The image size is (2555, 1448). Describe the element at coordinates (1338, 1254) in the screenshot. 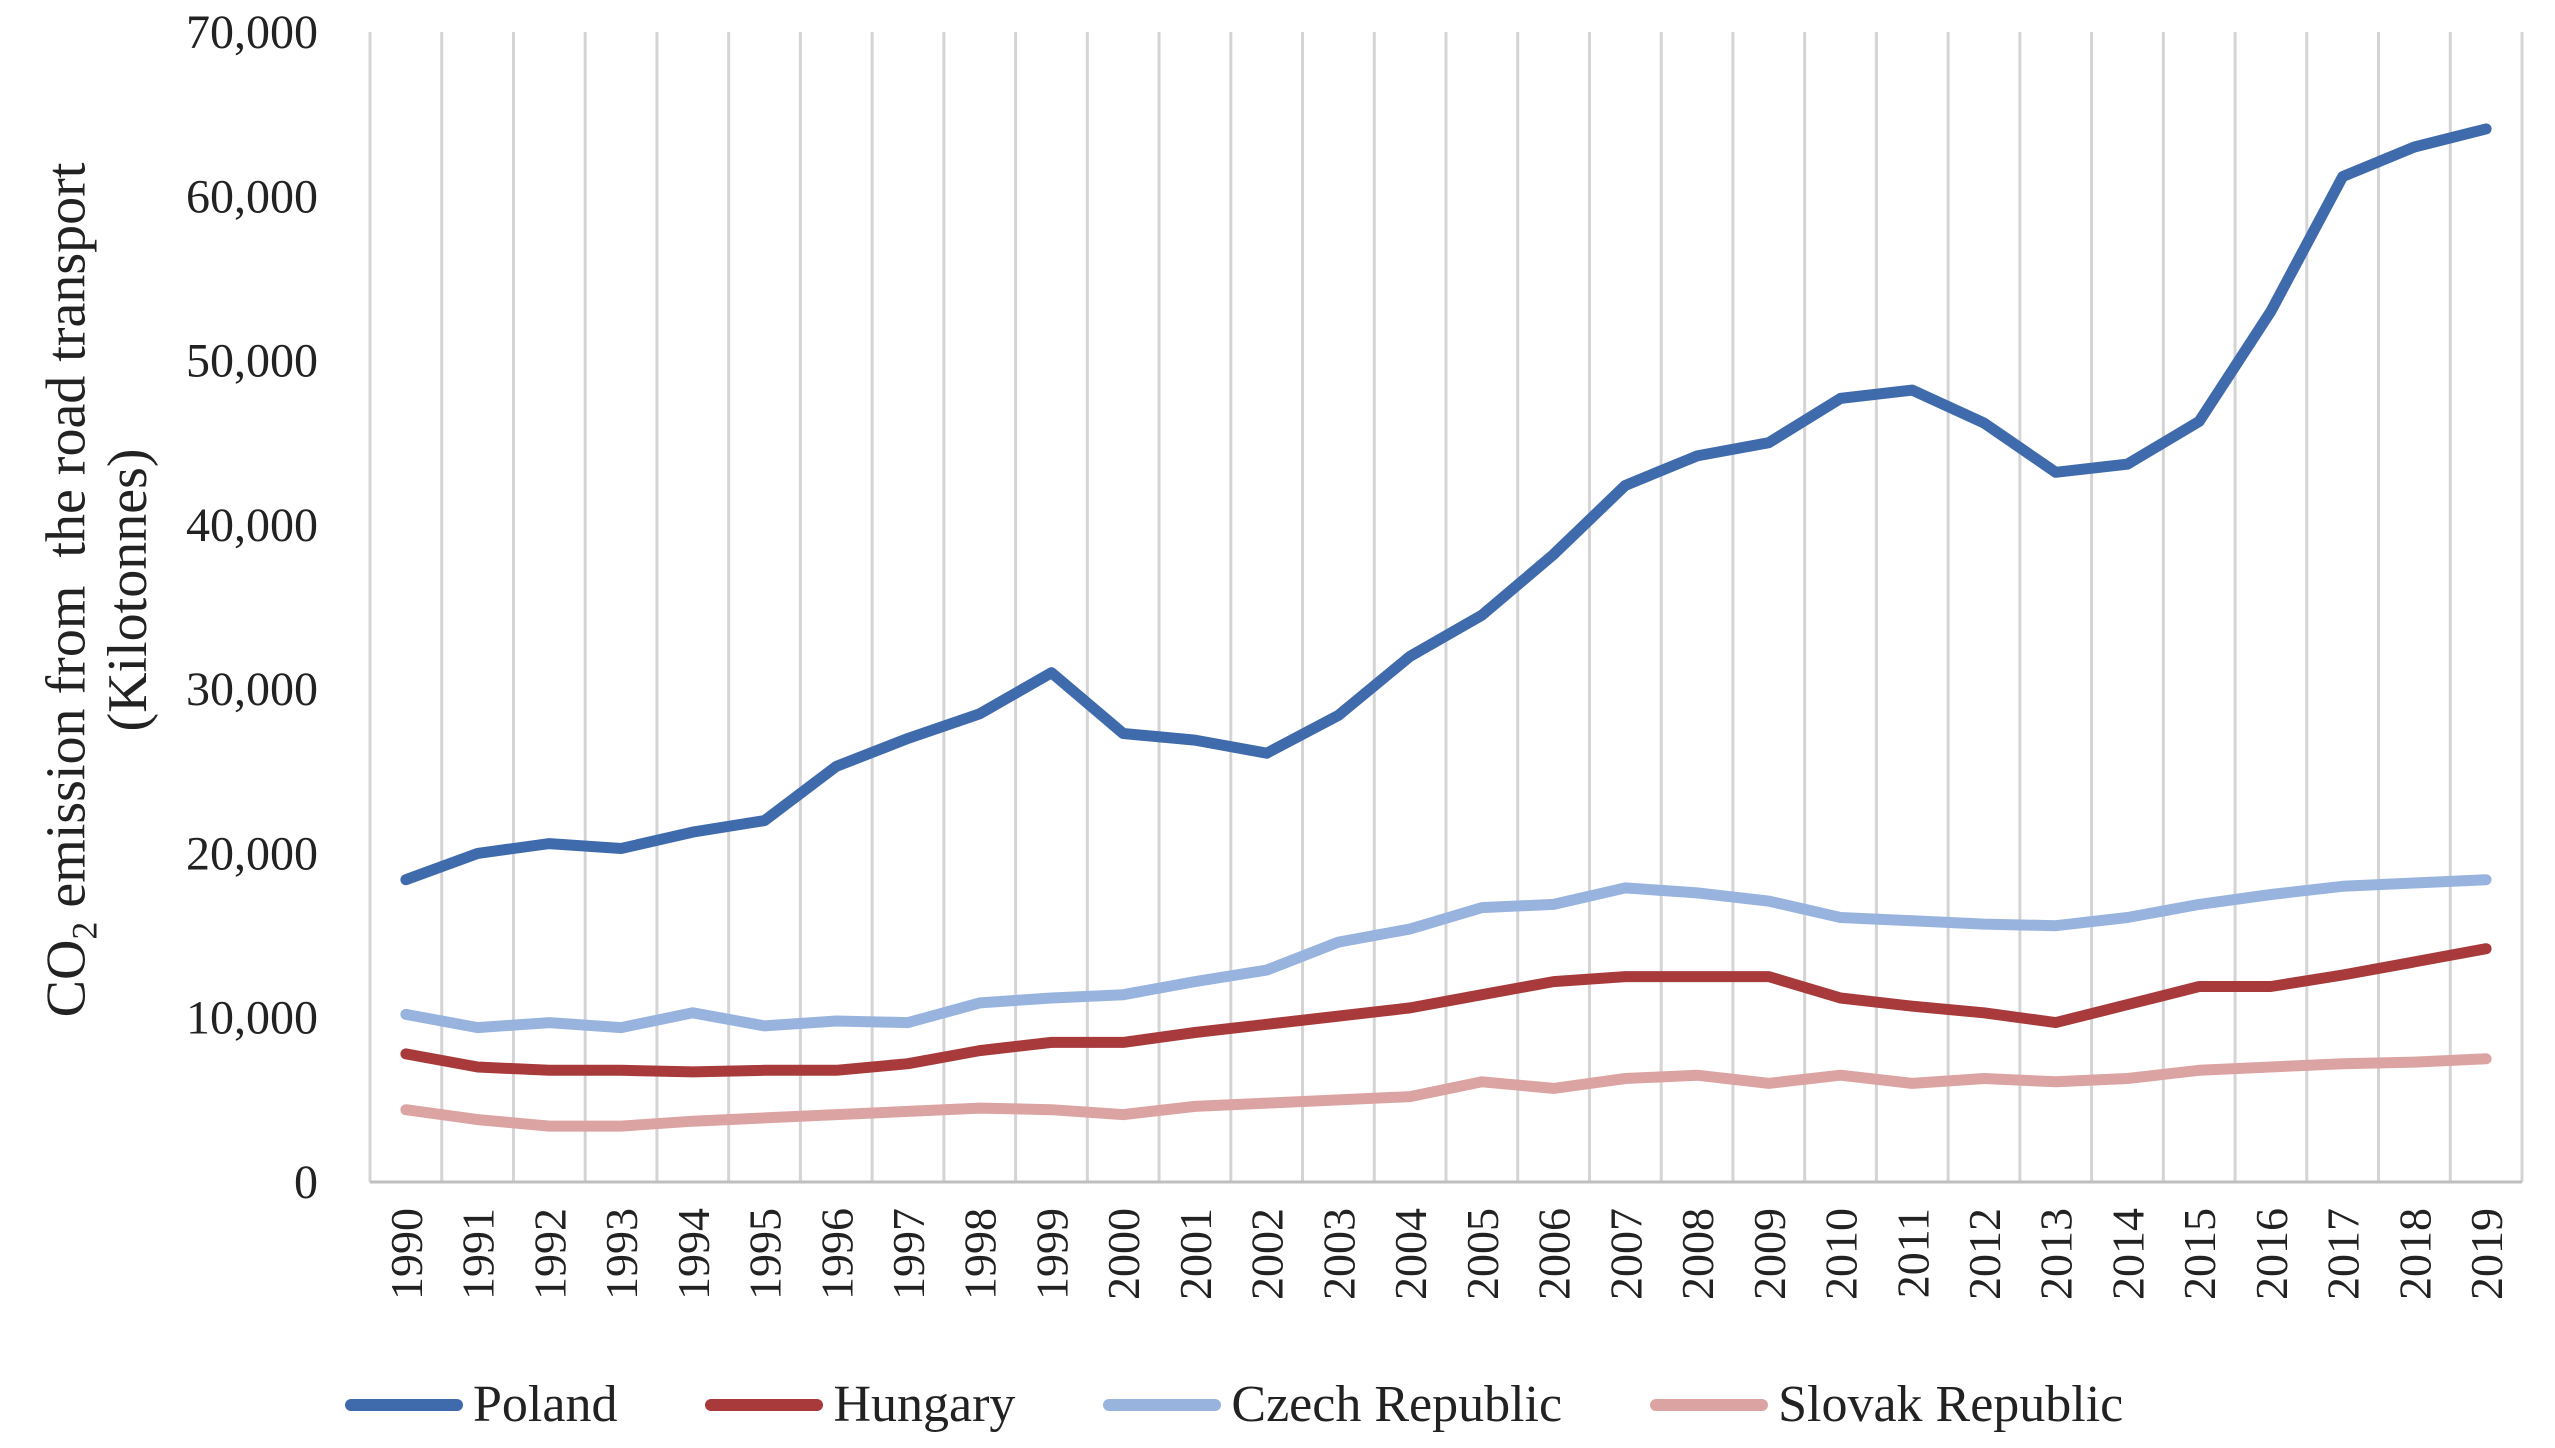

I see `x-tick-label: 2003` at that location.